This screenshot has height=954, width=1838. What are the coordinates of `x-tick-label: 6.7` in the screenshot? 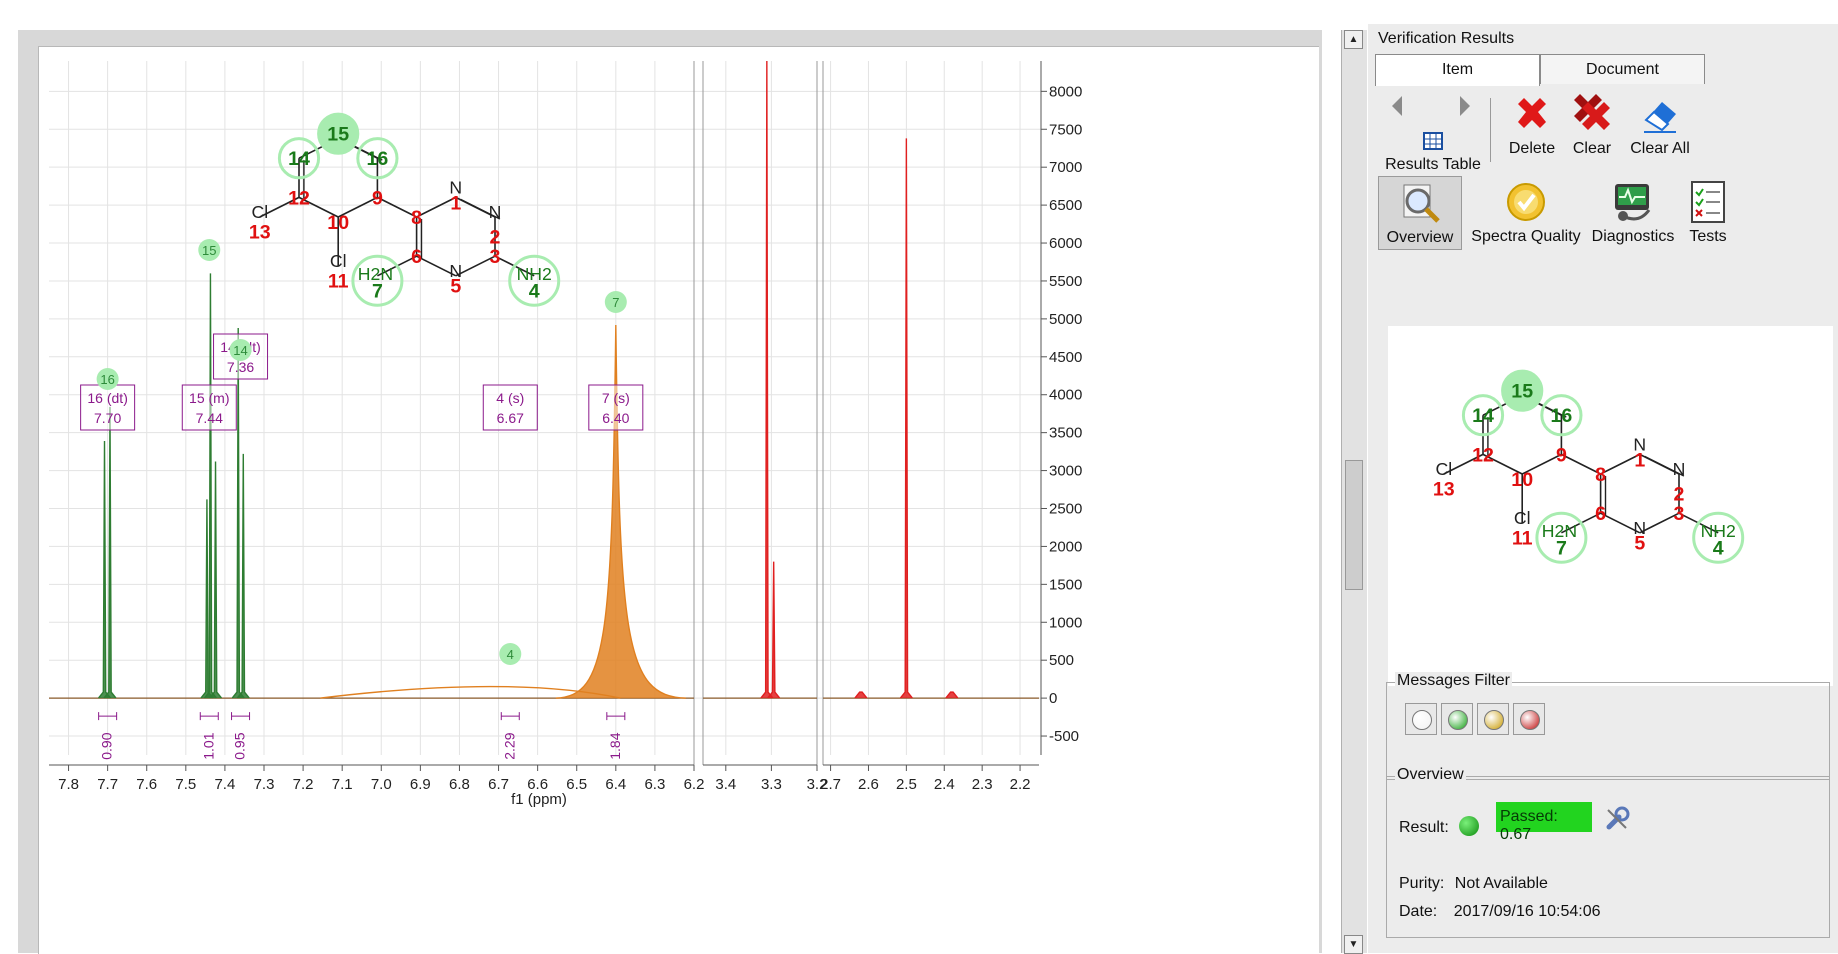 It's located at (498, 784).